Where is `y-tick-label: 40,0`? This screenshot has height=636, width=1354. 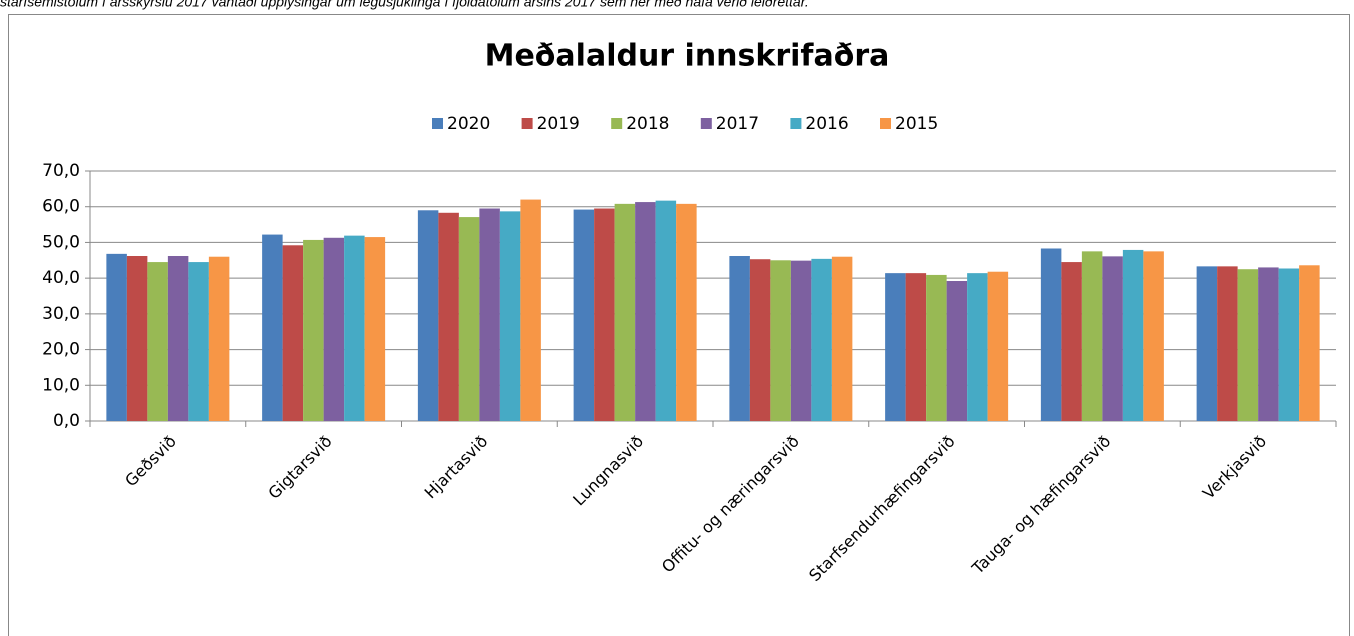 y-tick-label: 40,0 is located at coordinates (61, 278).